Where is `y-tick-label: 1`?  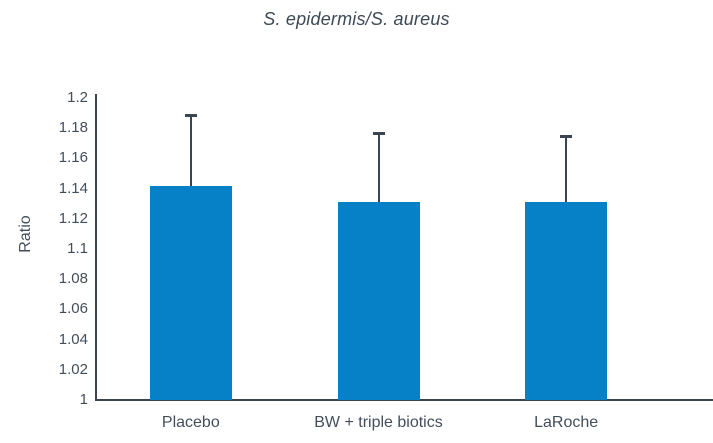 y-tick-label: 1 is located at coordinates (83, 399).